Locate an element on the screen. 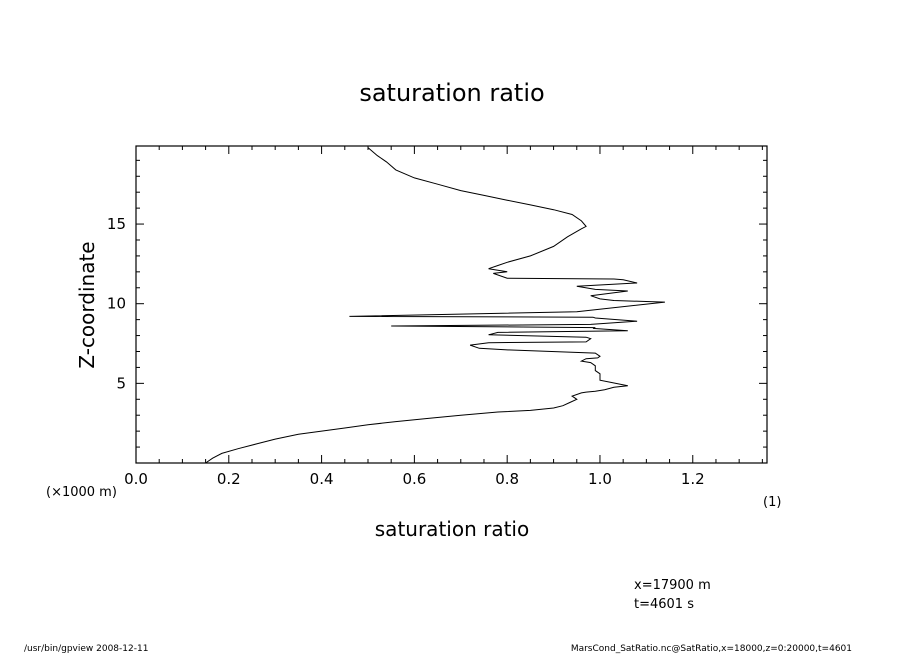  x-tick-label: 1.2 is located at coordinates (693, 479).